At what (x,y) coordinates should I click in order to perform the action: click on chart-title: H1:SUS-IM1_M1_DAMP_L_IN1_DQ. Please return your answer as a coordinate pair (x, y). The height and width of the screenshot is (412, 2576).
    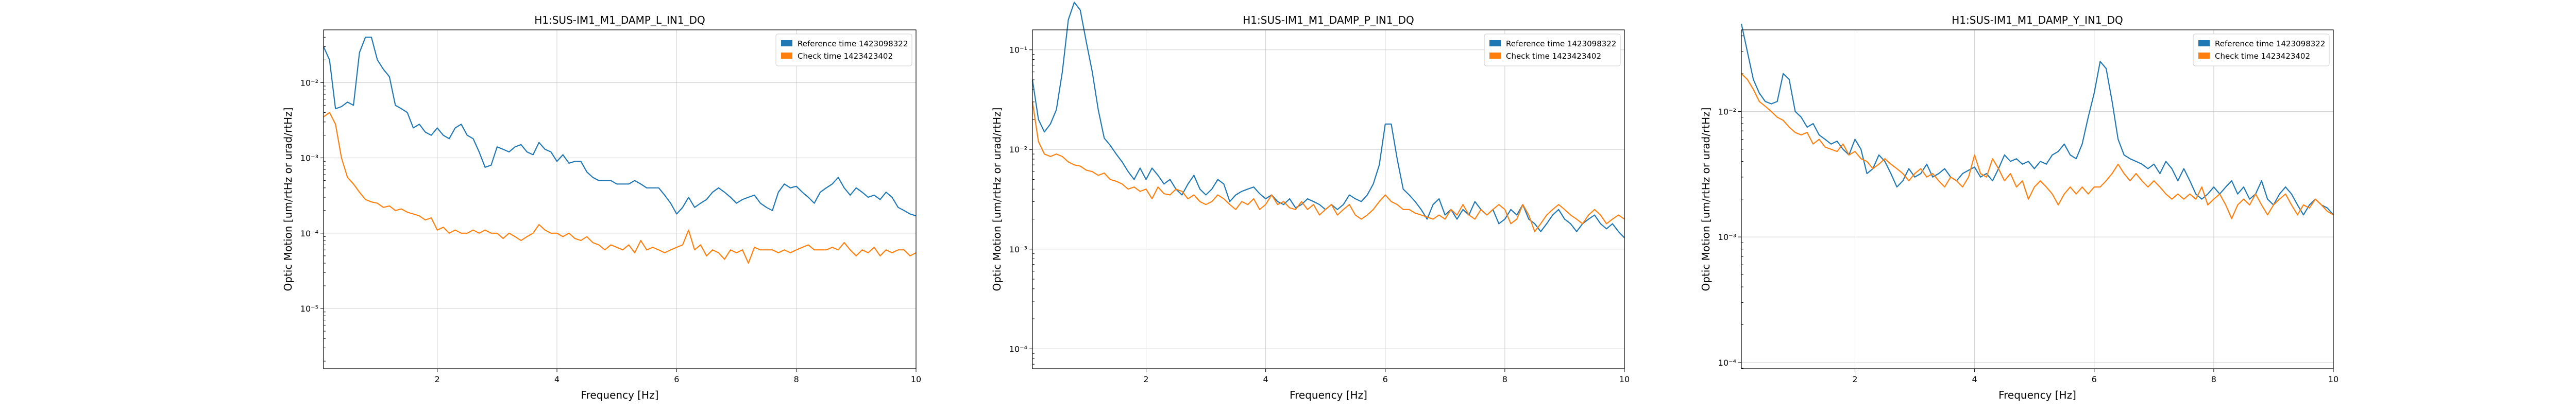
    Looking at the image, I should click on (619, 20).